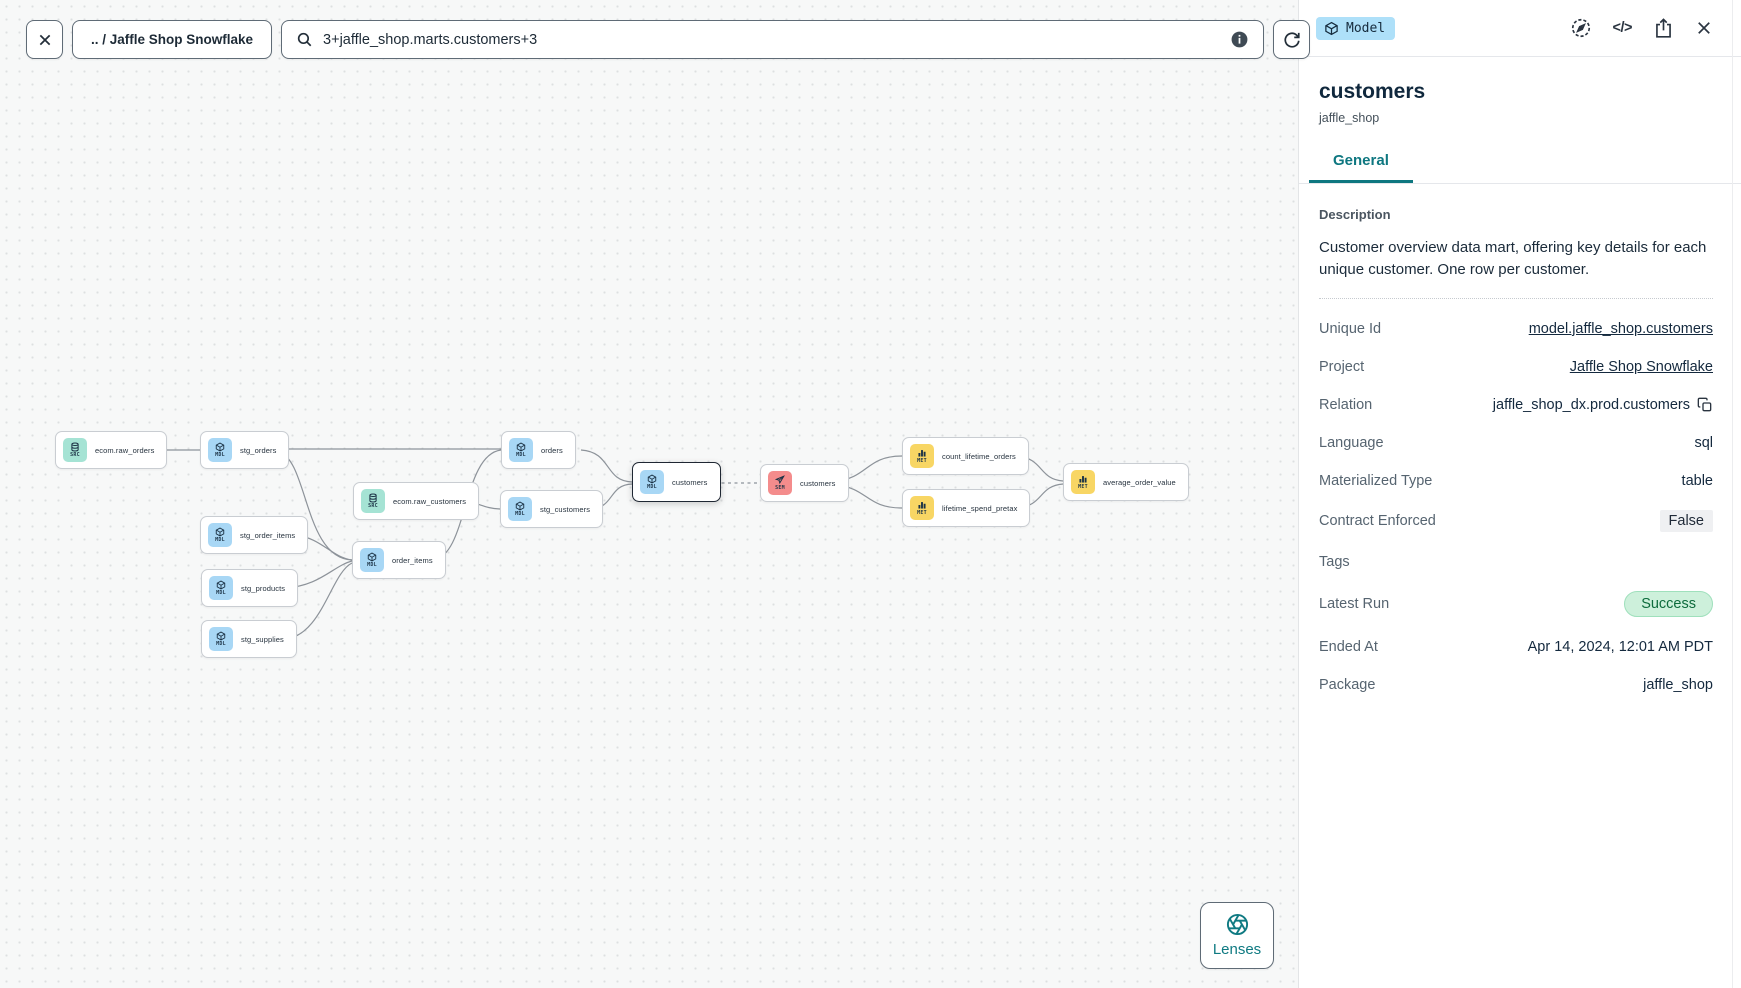 The image size is (1741, 988). I want to click on unique-id-link: model.jaffle_shop.customers, so click(1620, 328).